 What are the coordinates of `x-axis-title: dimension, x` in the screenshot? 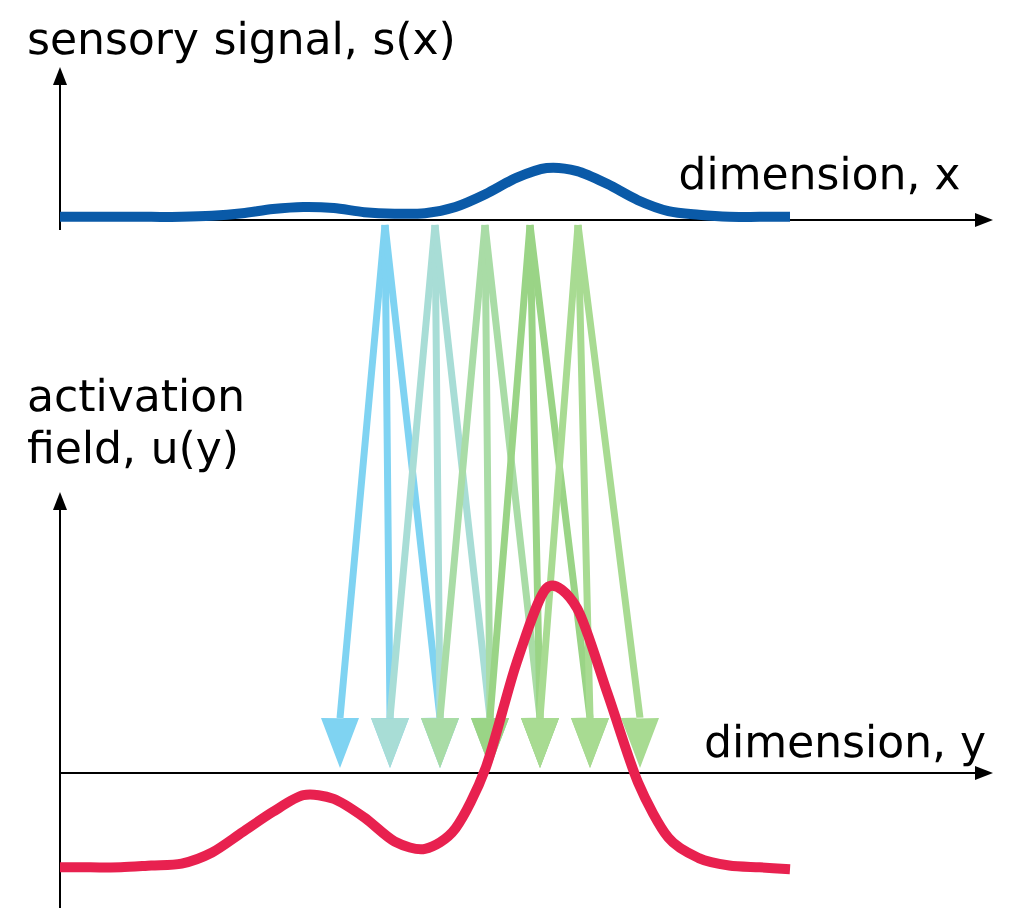 It's located at (819, 175).